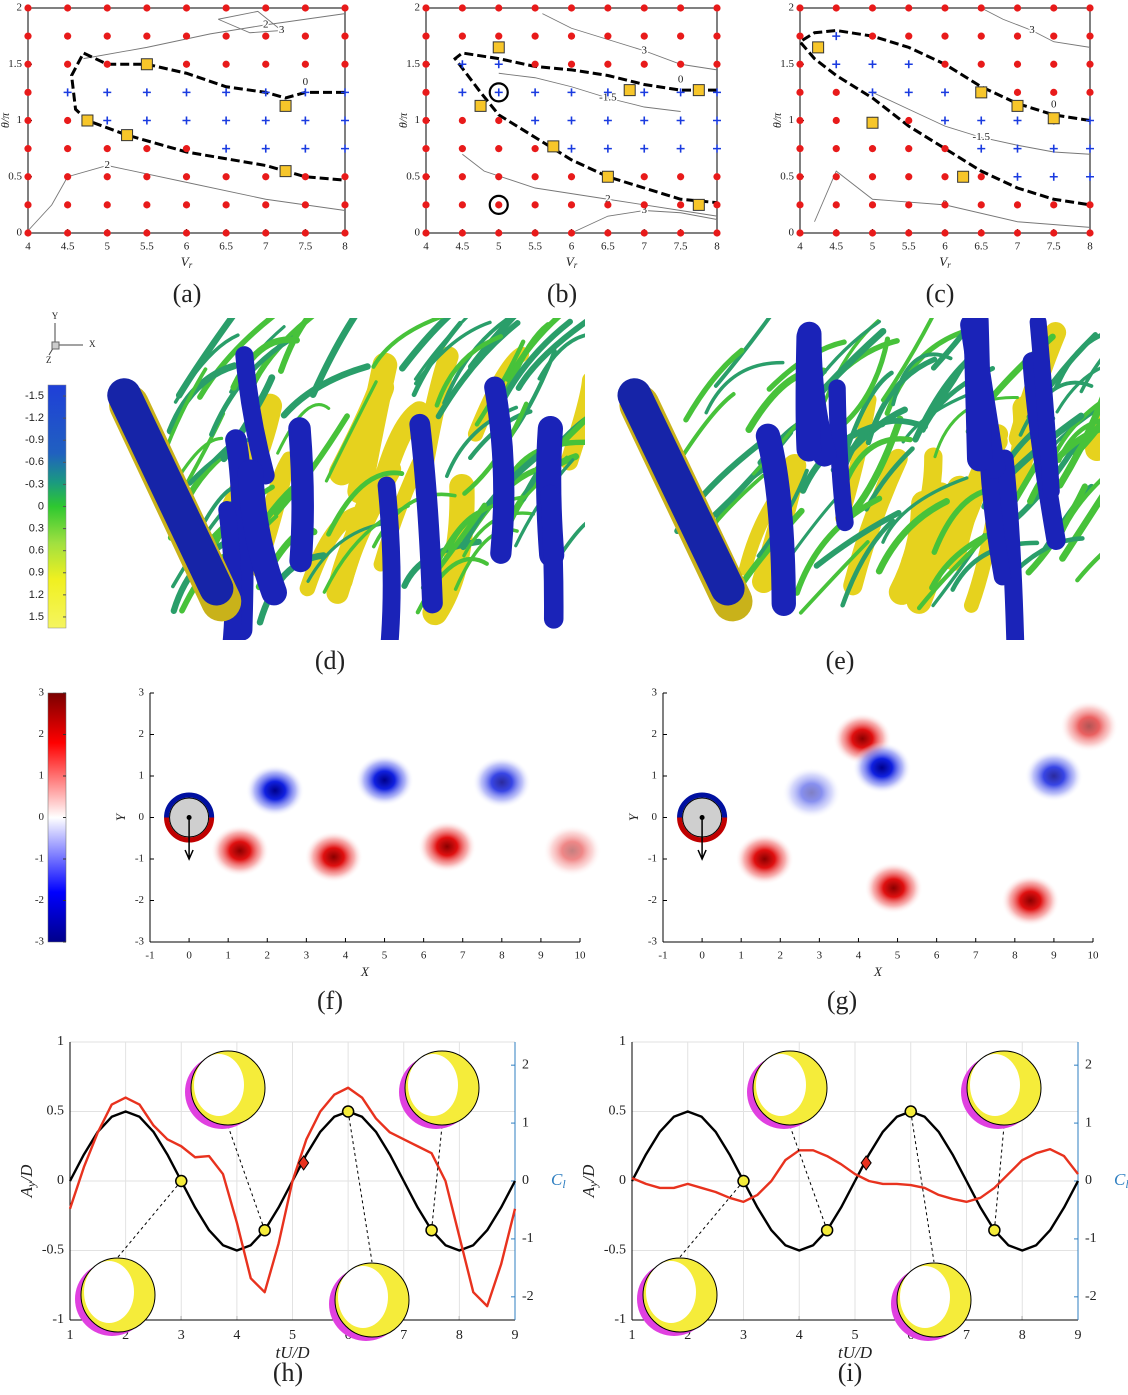  Describe the element at coordinates (65, 339) in the screenshot. I see `axis-triad` at that location.